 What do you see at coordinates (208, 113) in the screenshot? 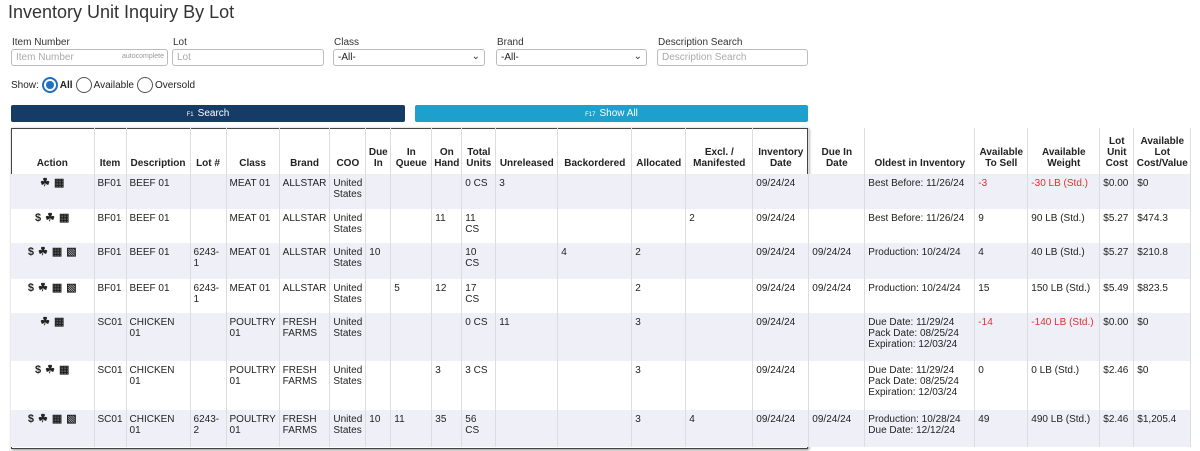
I see `search-button: F1 Search` at bounding box center [208, 113].